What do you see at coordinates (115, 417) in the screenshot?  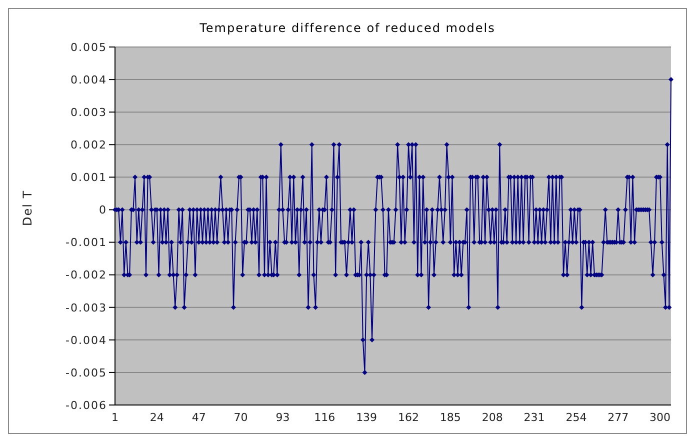 I see `x-tick-label: 1` at bounding box center [115, 417].